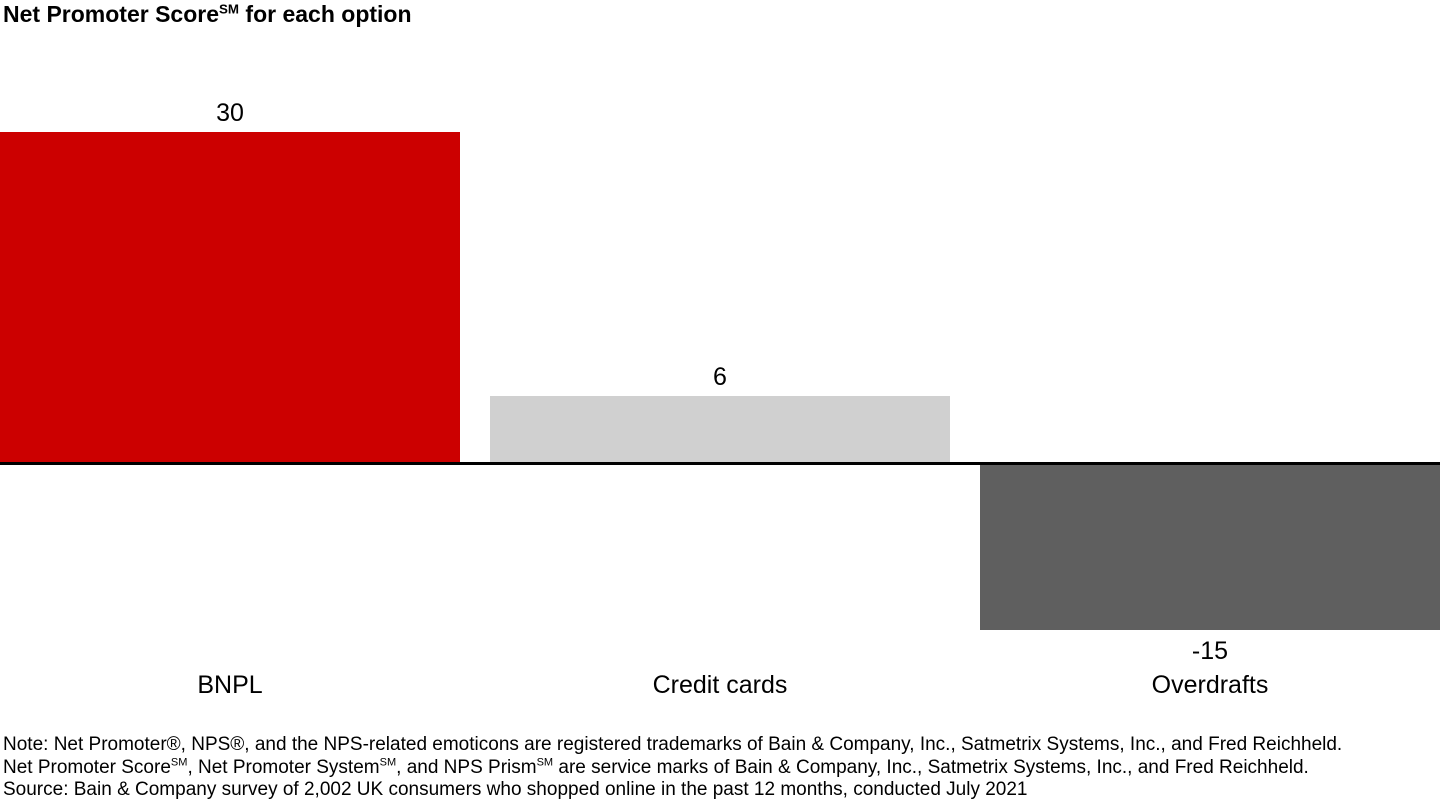 The height and width of the screenshot is (810, 1440). Describe the element at coordinates (111, 14) in the screenshot. I see `chart-title-part-0: Net Promoter Score` at that location.